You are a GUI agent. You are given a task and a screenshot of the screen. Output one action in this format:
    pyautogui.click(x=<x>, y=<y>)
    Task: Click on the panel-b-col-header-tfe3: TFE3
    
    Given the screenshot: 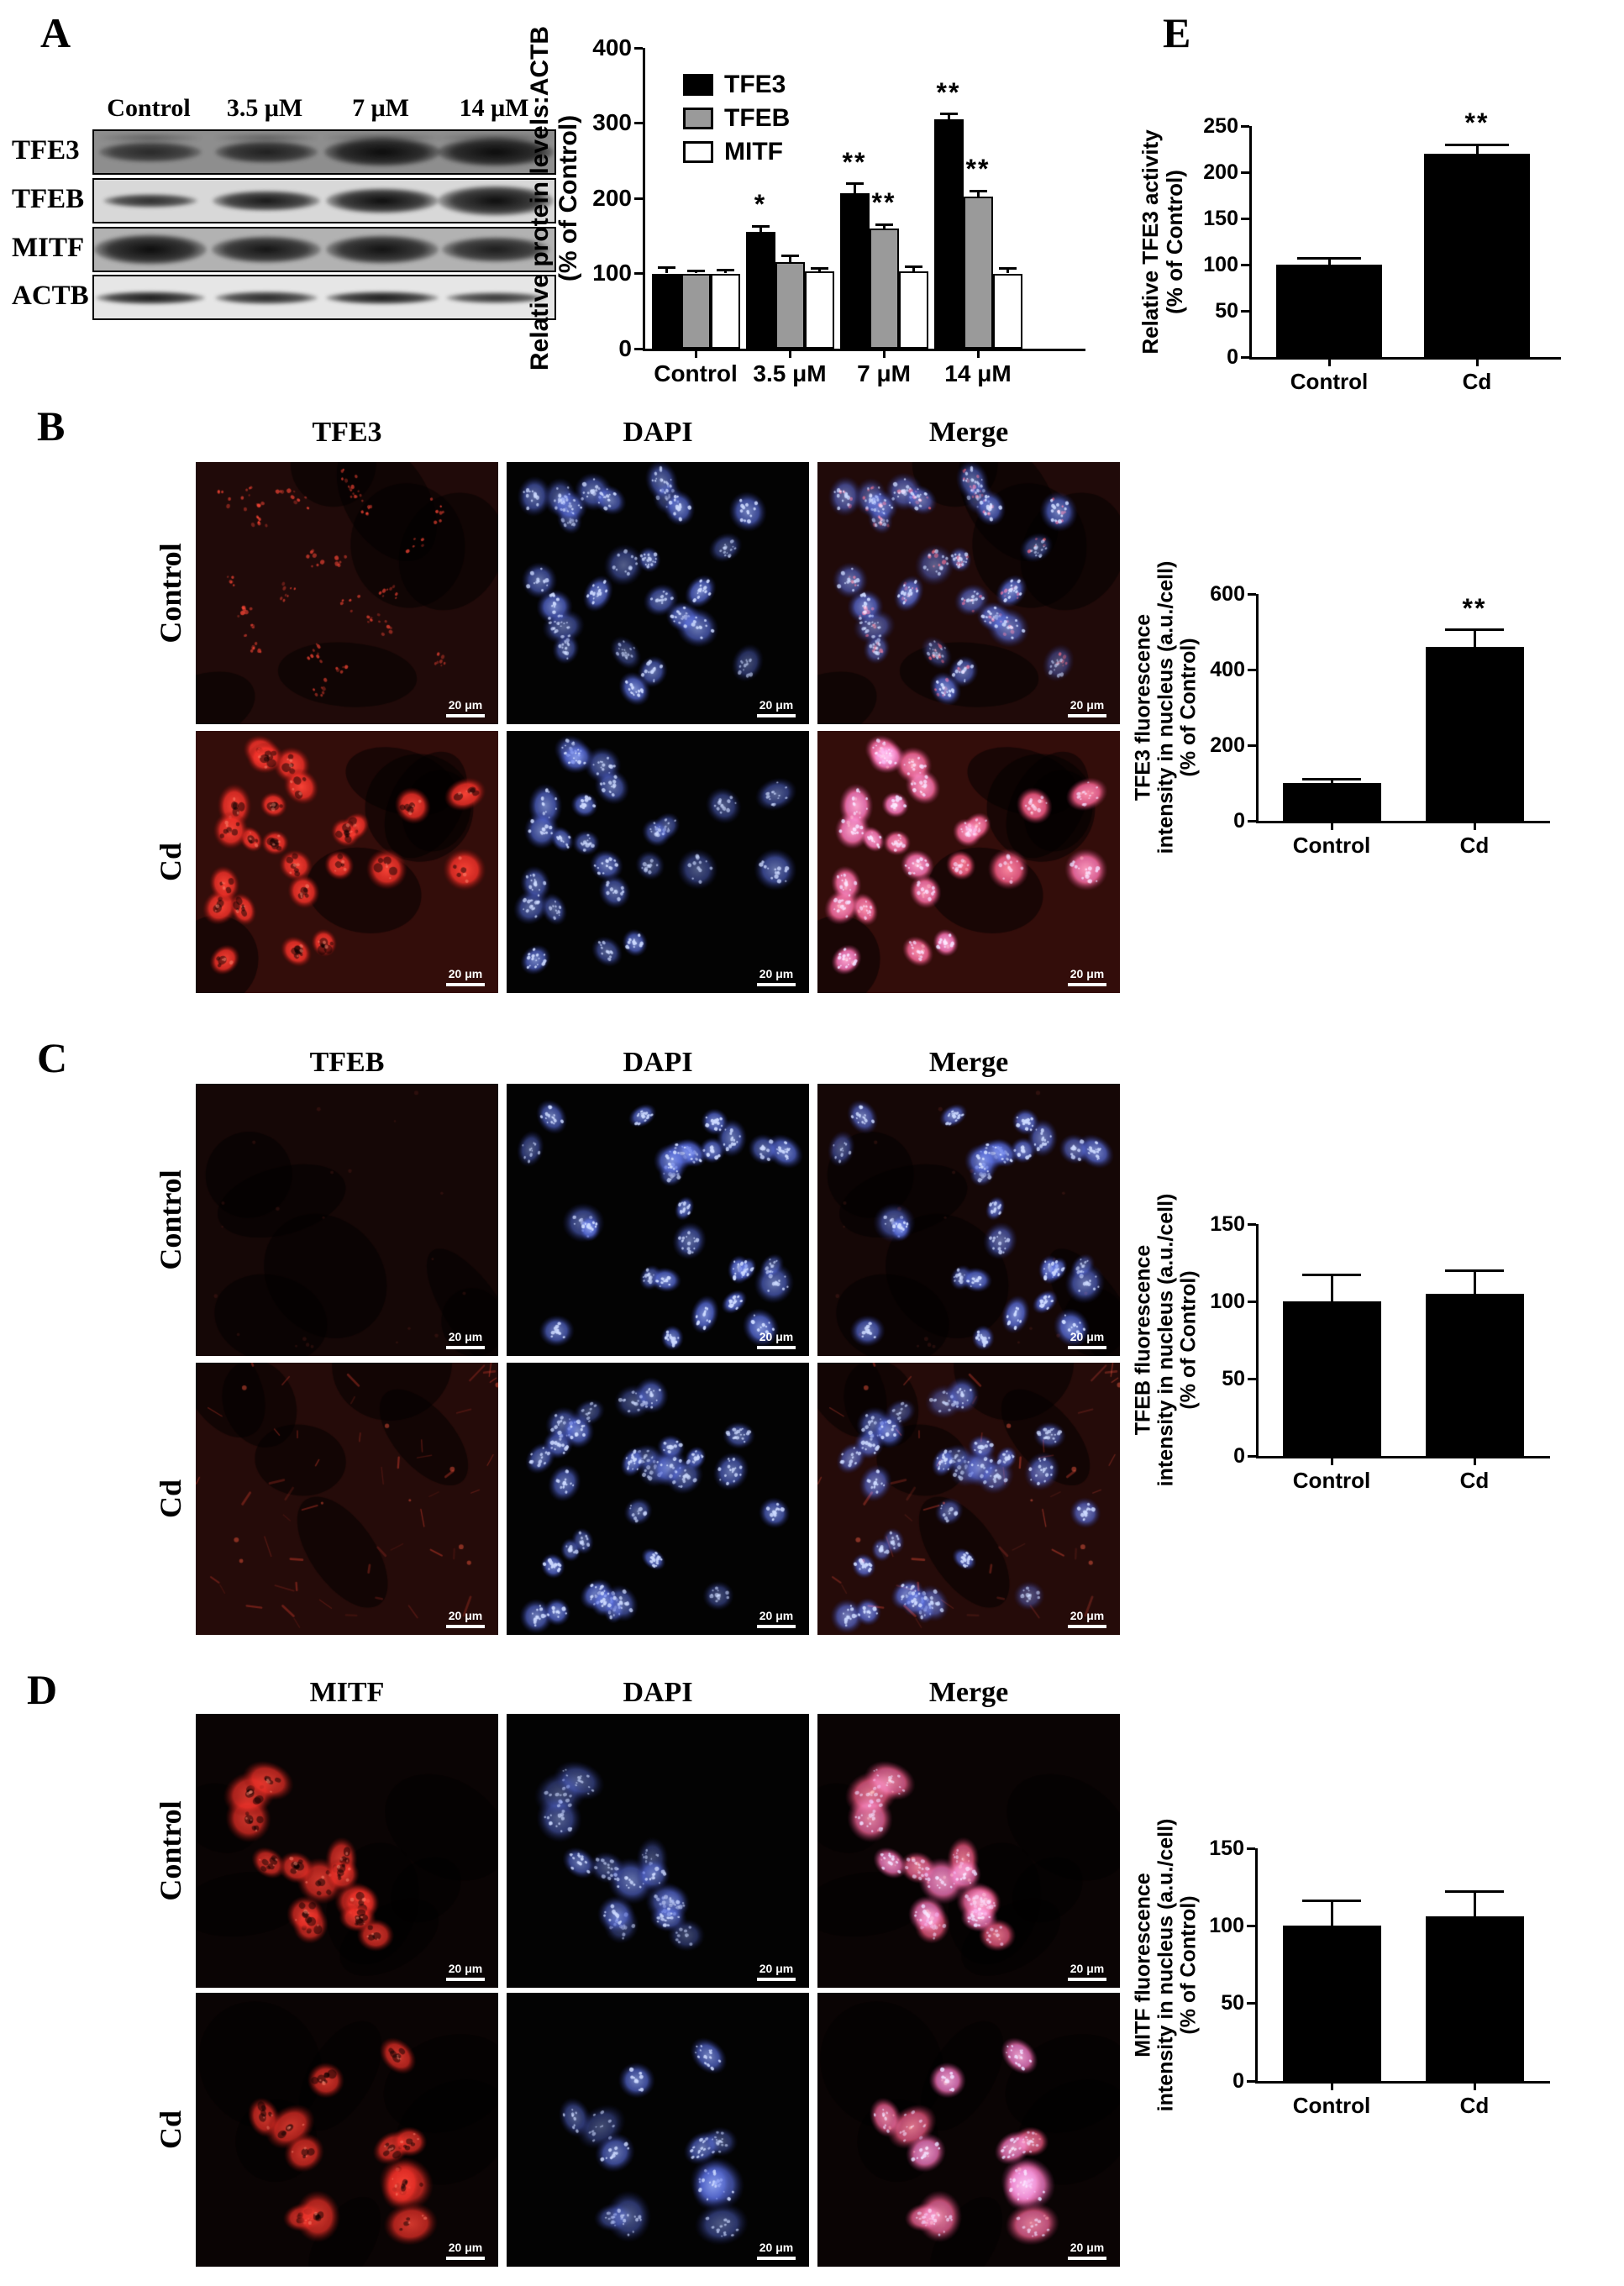 What is the action you would take?
    pyautogui.click(x=347, y=432)
    